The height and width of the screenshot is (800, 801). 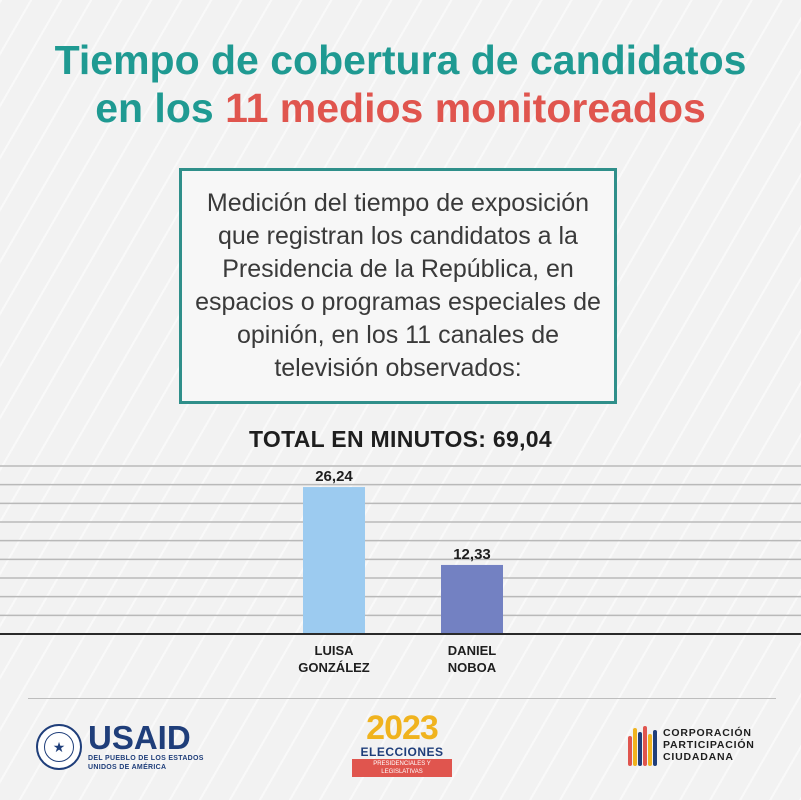 I want to click on cpc-line-1: CORPORACIÓN, so click(x=707, y=733).